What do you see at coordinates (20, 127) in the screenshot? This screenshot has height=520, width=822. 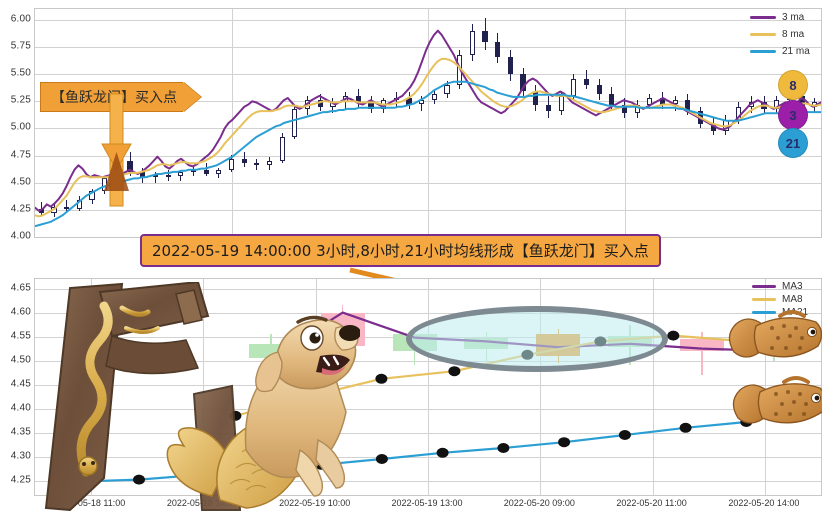 I see `y-axis-tick-label: 5.00` at bounding box center [20, 127].